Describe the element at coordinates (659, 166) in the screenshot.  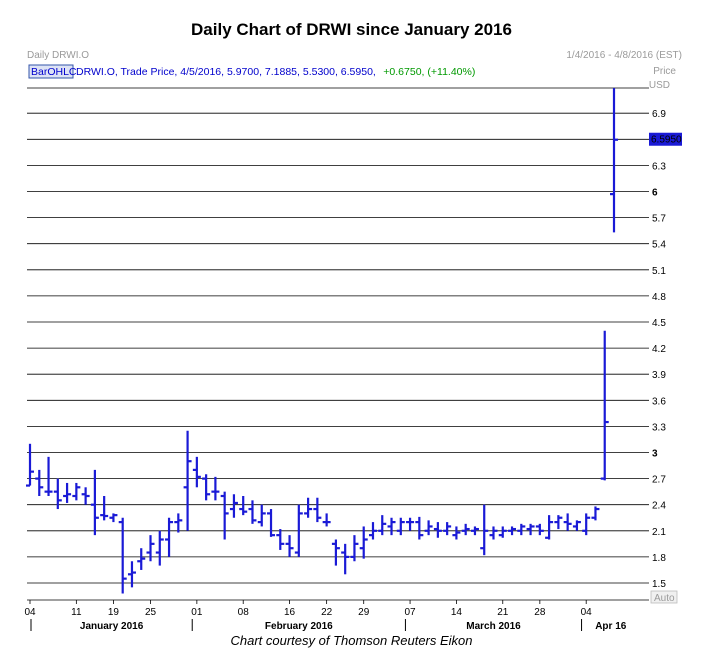
I see `y-tick-label: 6.3` at that location.